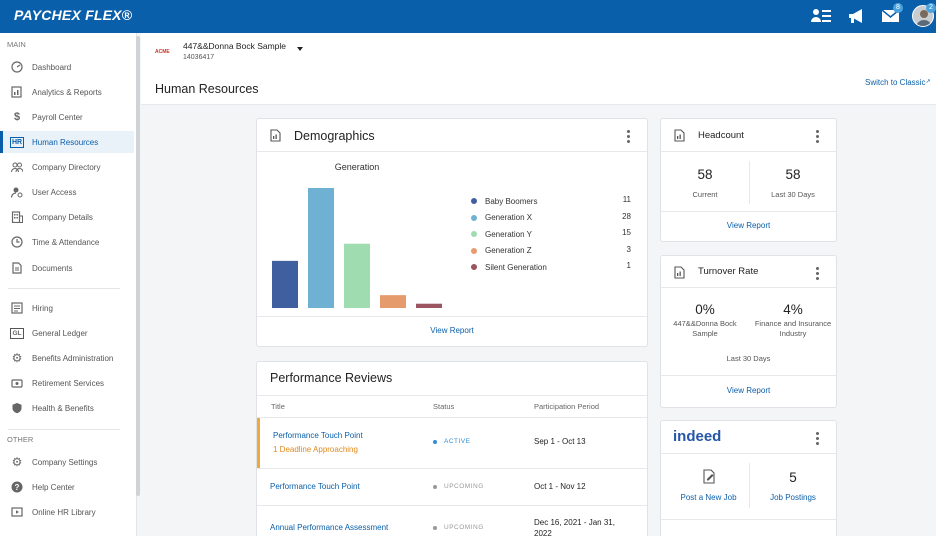 The height and width of the screenshot is (536, 936). What do you see at coordinates (857, 16) in the screenshot?
I see `megaphone-icon` at bounding box center [857, 16].